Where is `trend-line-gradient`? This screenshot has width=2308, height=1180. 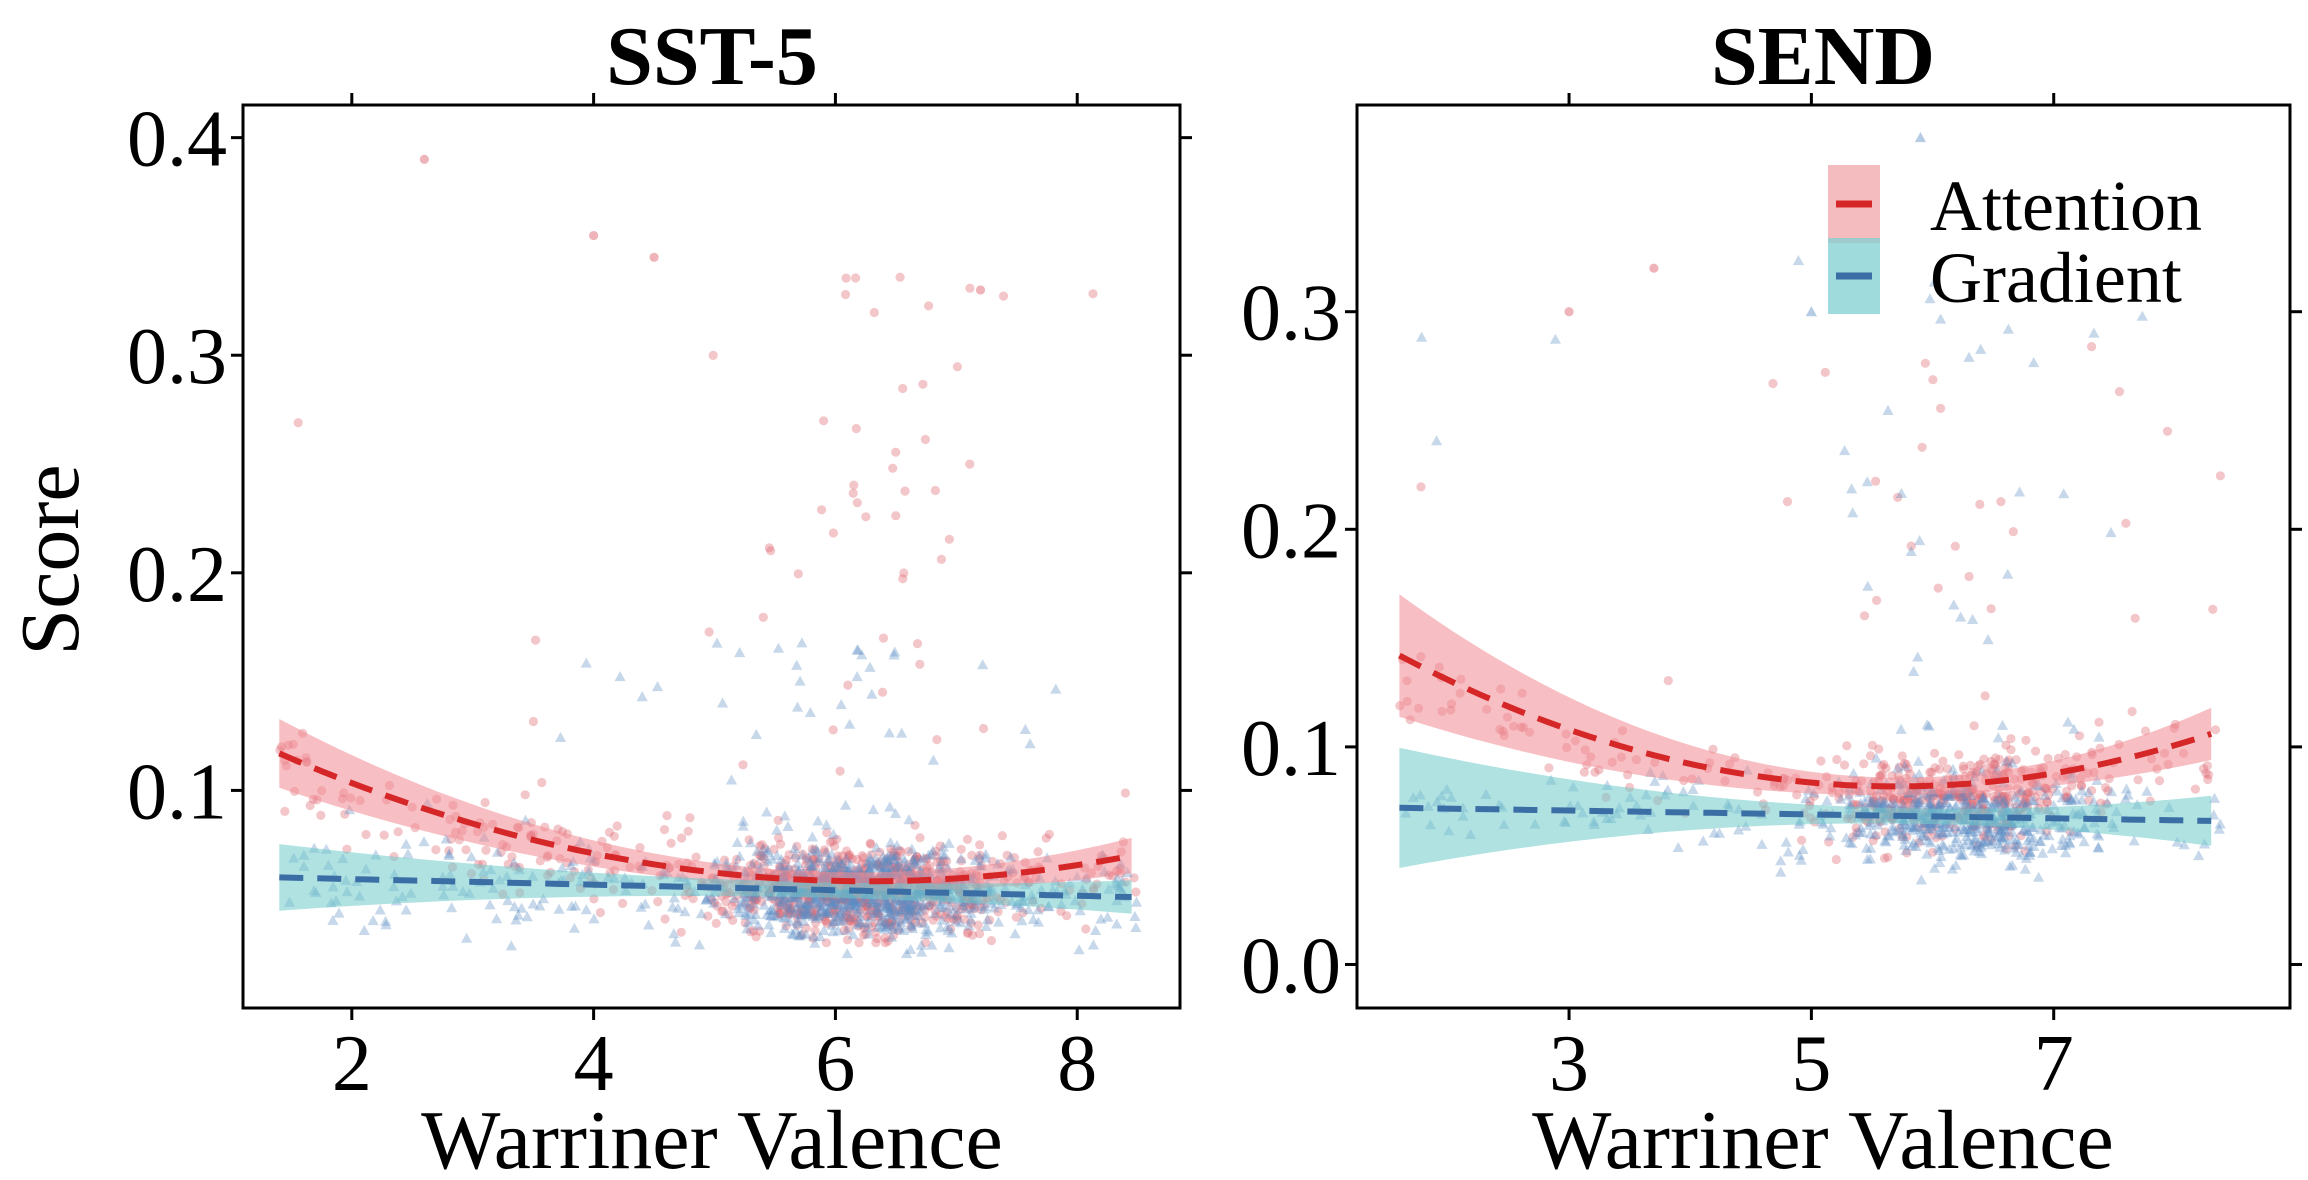 trend-line-gradient is located at coordinates (705, 887).